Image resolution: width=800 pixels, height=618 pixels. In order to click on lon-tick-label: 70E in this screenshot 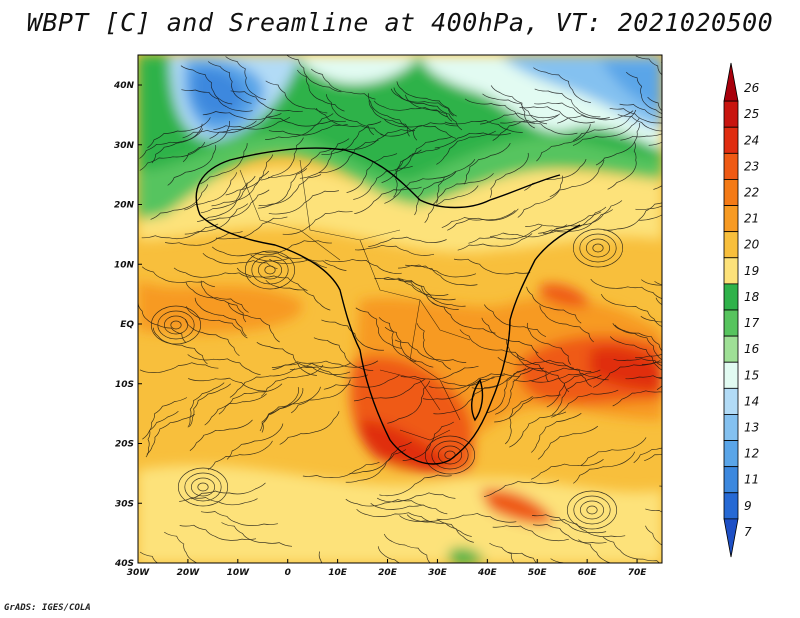, I will do `click(638, 573)`.